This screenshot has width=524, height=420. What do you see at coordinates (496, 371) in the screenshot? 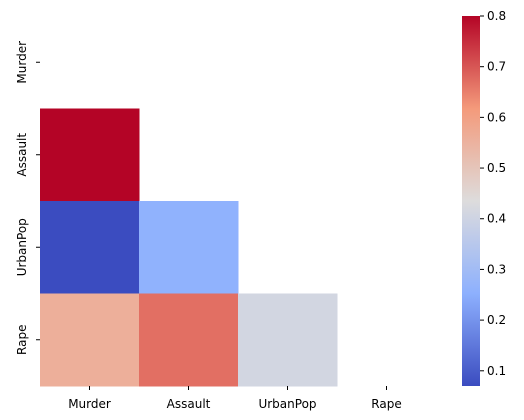
I see `colorbar-tick-label: 0.1` at bounding box center [496, 371].